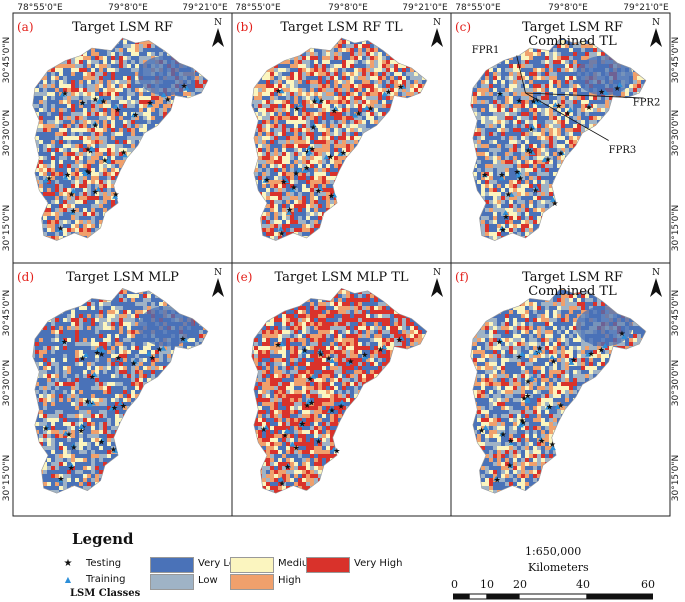 Image resolution: width=685 pixels, height=602 pixels. What do you see at coordinates (93, 579) in the screenshot?
I see `legend-training: ▲ Training` at bounding box center [93, 579].